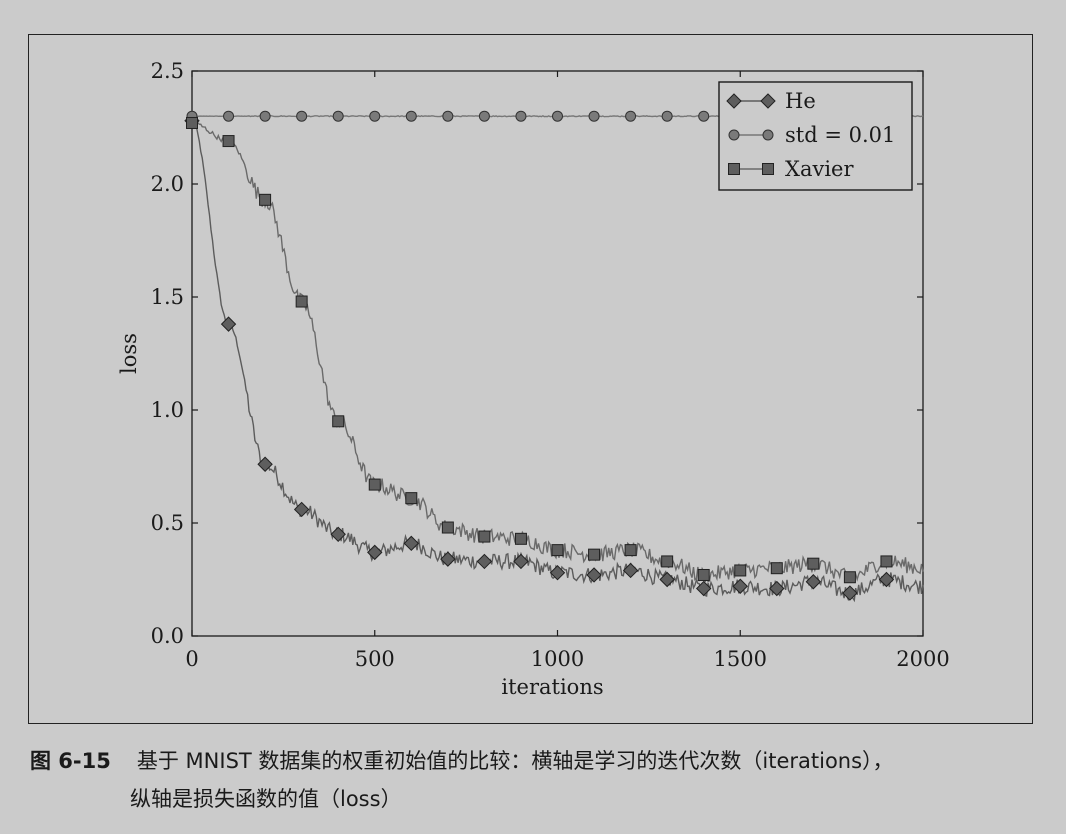  I want to click on y-tick-label-6: 2.5, so click(167, 71).